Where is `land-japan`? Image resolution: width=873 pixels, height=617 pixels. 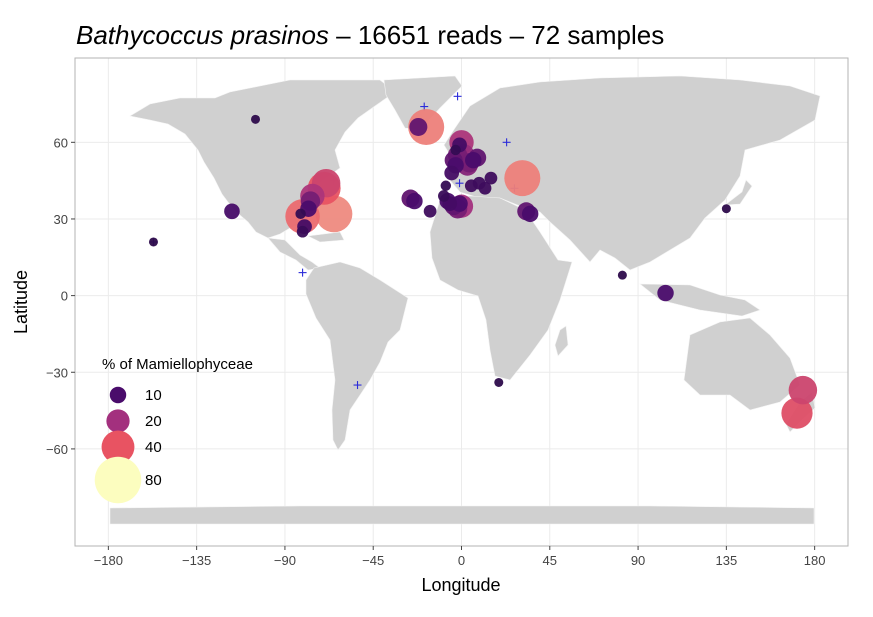 land-japan is located at coordinates (738, 192).